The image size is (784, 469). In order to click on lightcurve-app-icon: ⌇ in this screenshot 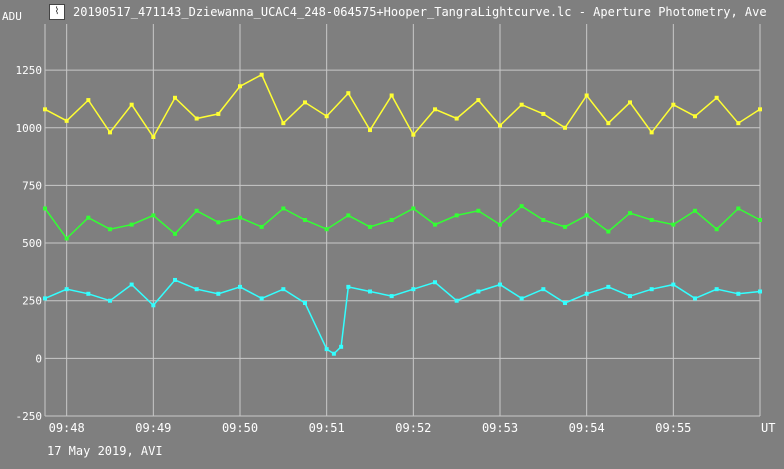, I will do `click(57, 12)`.